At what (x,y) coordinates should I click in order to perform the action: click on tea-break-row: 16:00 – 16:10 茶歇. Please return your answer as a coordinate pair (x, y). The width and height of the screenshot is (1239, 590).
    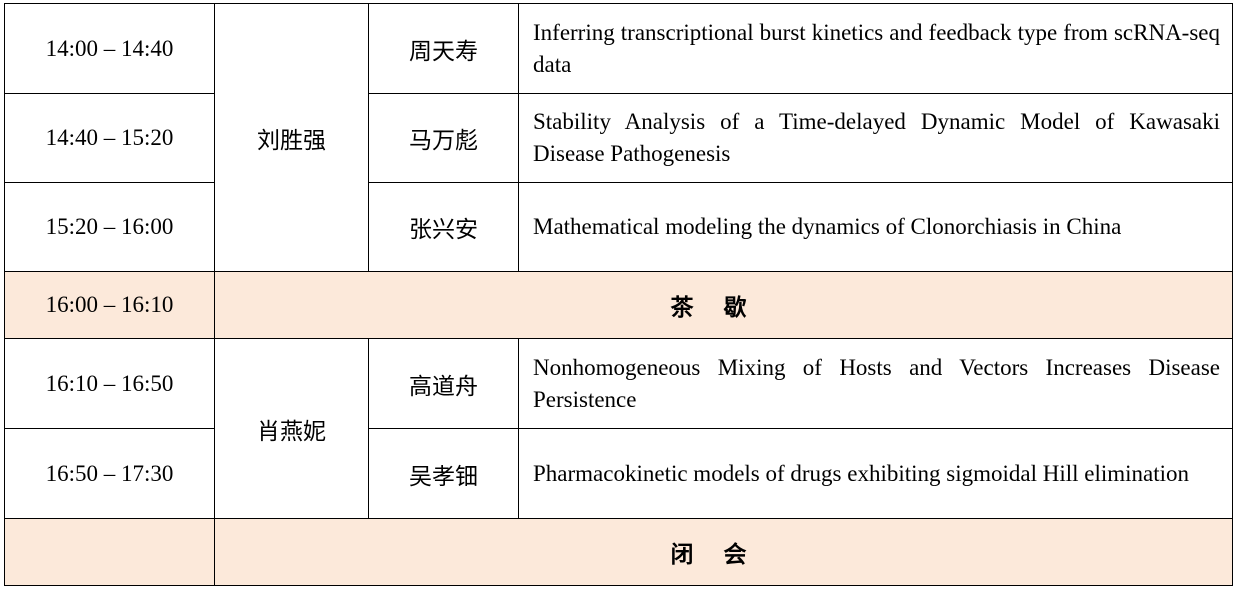
    Looking at the image, I should click on (618, 305).